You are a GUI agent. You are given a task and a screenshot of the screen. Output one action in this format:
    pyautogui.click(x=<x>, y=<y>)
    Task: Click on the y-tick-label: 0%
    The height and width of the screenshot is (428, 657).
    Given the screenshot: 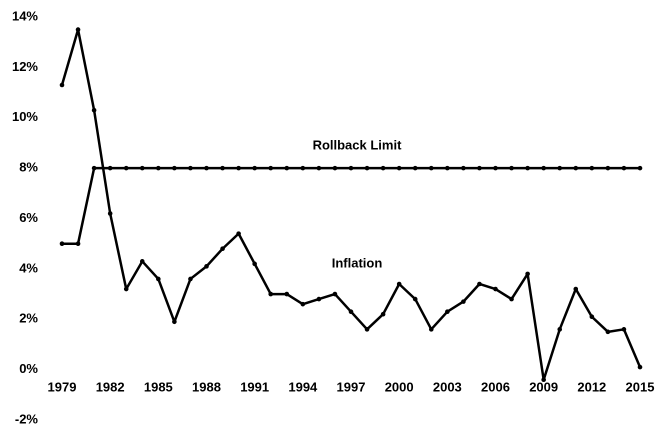 What is the action you would take?
    pyautogui.click(x=28, y=368)
    